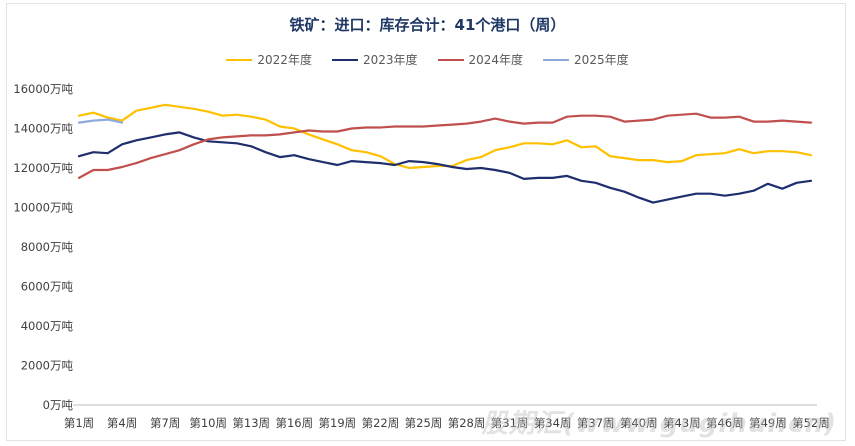 This screenshot has width=855, height=446. I want to click on y-tick-label-3: 6000万吨, so click(47, 287).